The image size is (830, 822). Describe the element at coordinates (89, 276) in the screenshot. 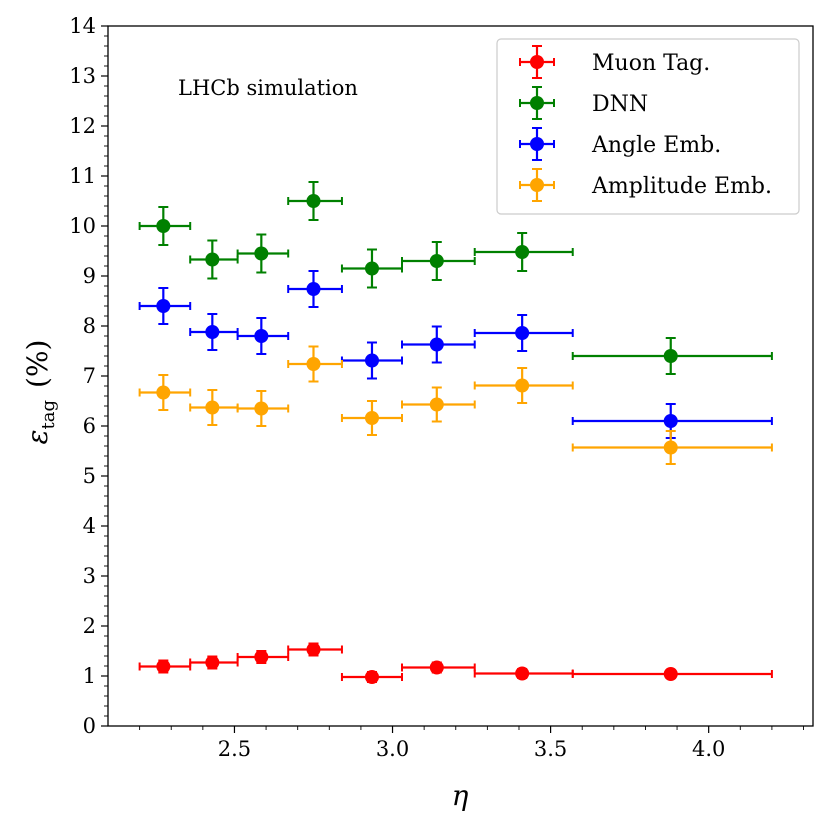

I see `y-tick-label: 9` at that location.